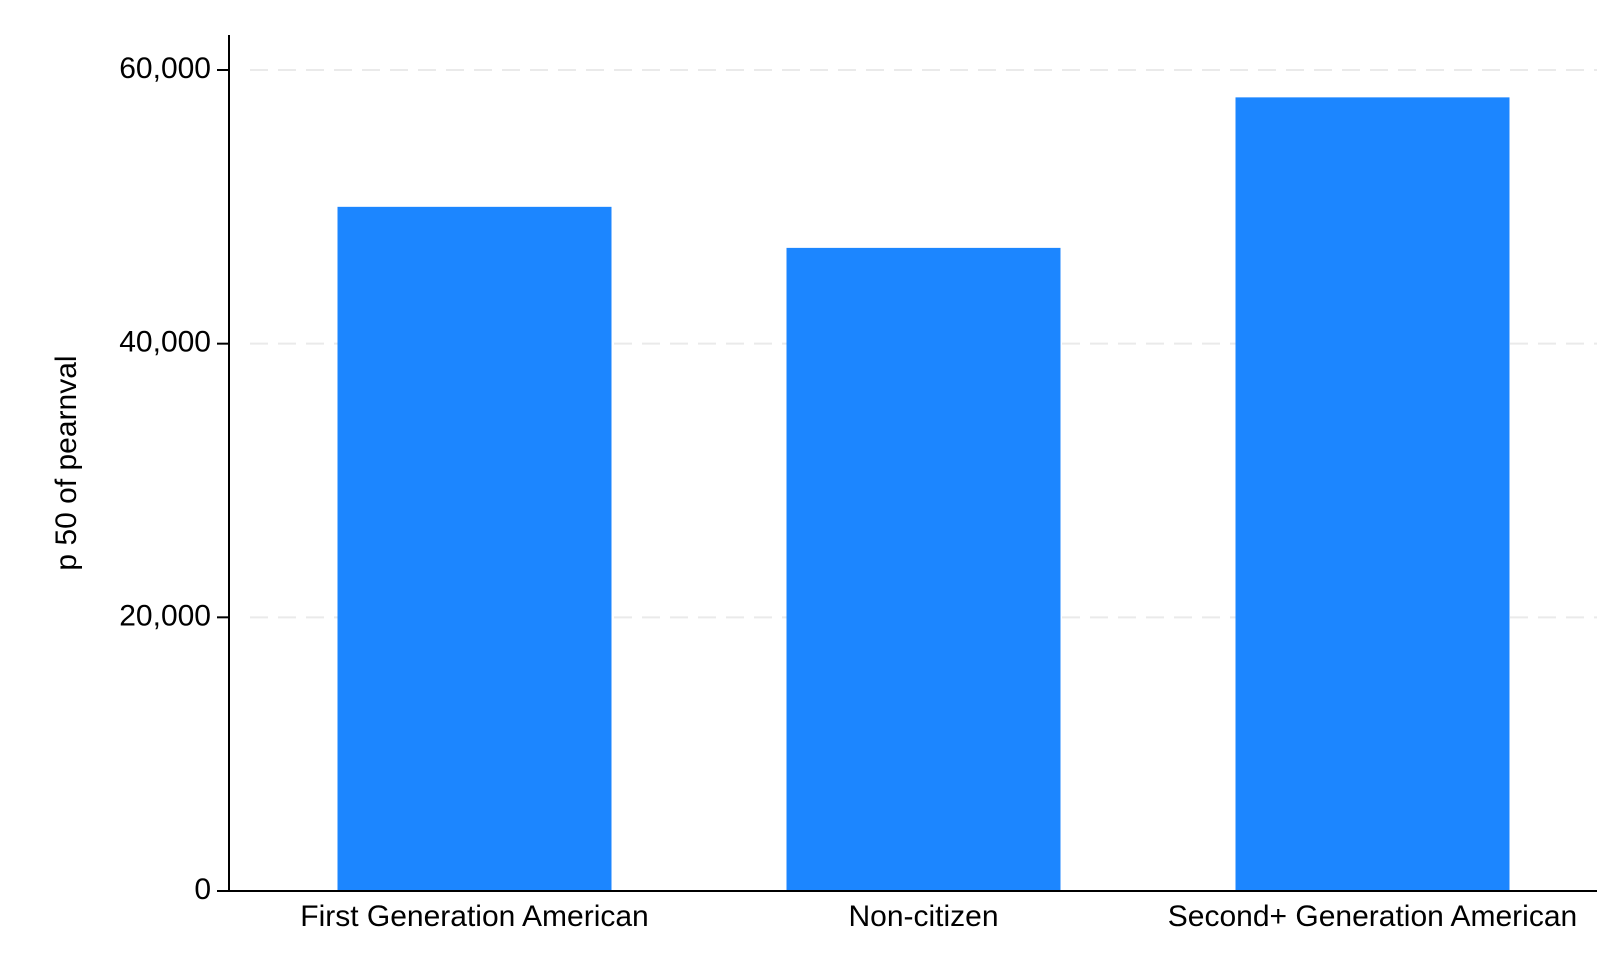 The height and width of the screenshot is (972, 1620). What do you see at coordinates (165, 342) in the screenshot?
I see `y-tick-label: 40,000` at bounding box center [165, 342].